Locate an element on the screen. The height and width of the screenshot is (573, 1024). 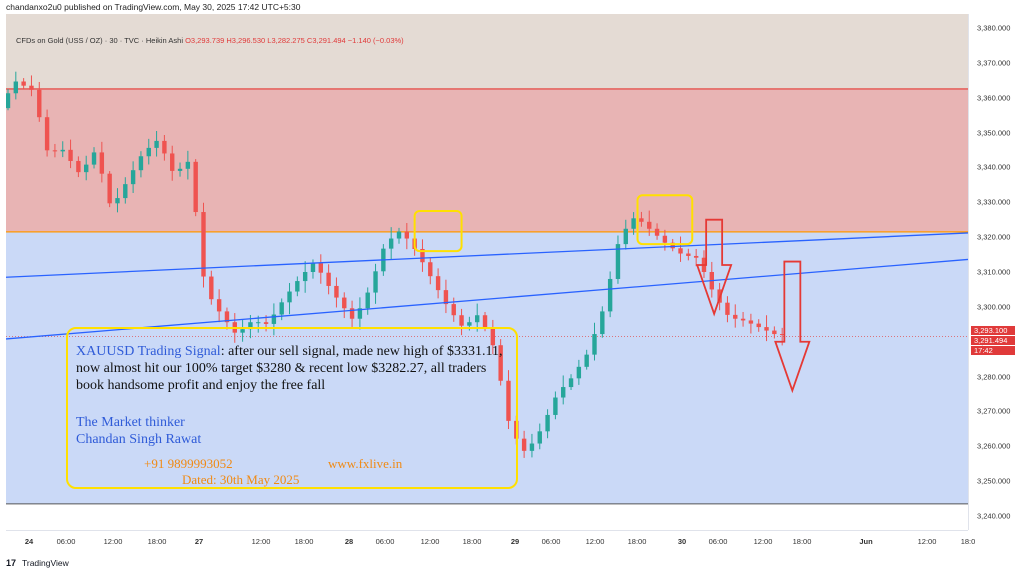
note-website: www.fxlive.in is located at coordinates (365, 463).